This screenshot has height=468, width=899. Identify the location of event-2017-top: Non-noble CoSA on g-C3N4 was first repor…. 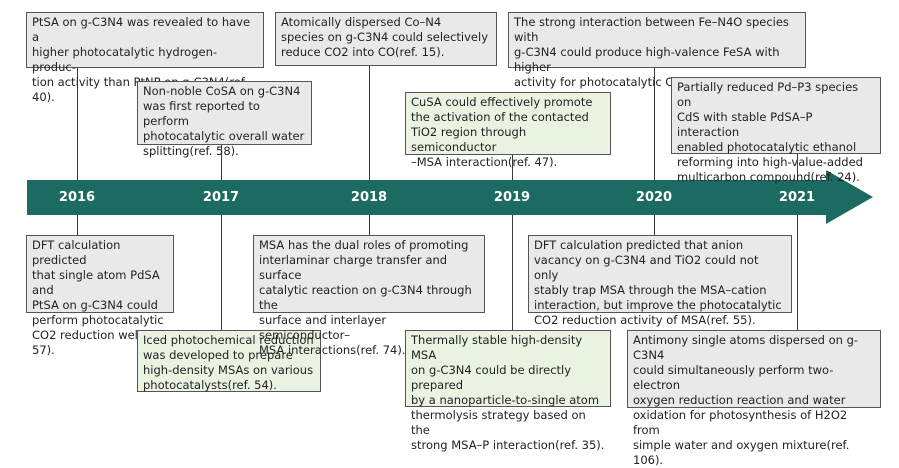
(224, 119).